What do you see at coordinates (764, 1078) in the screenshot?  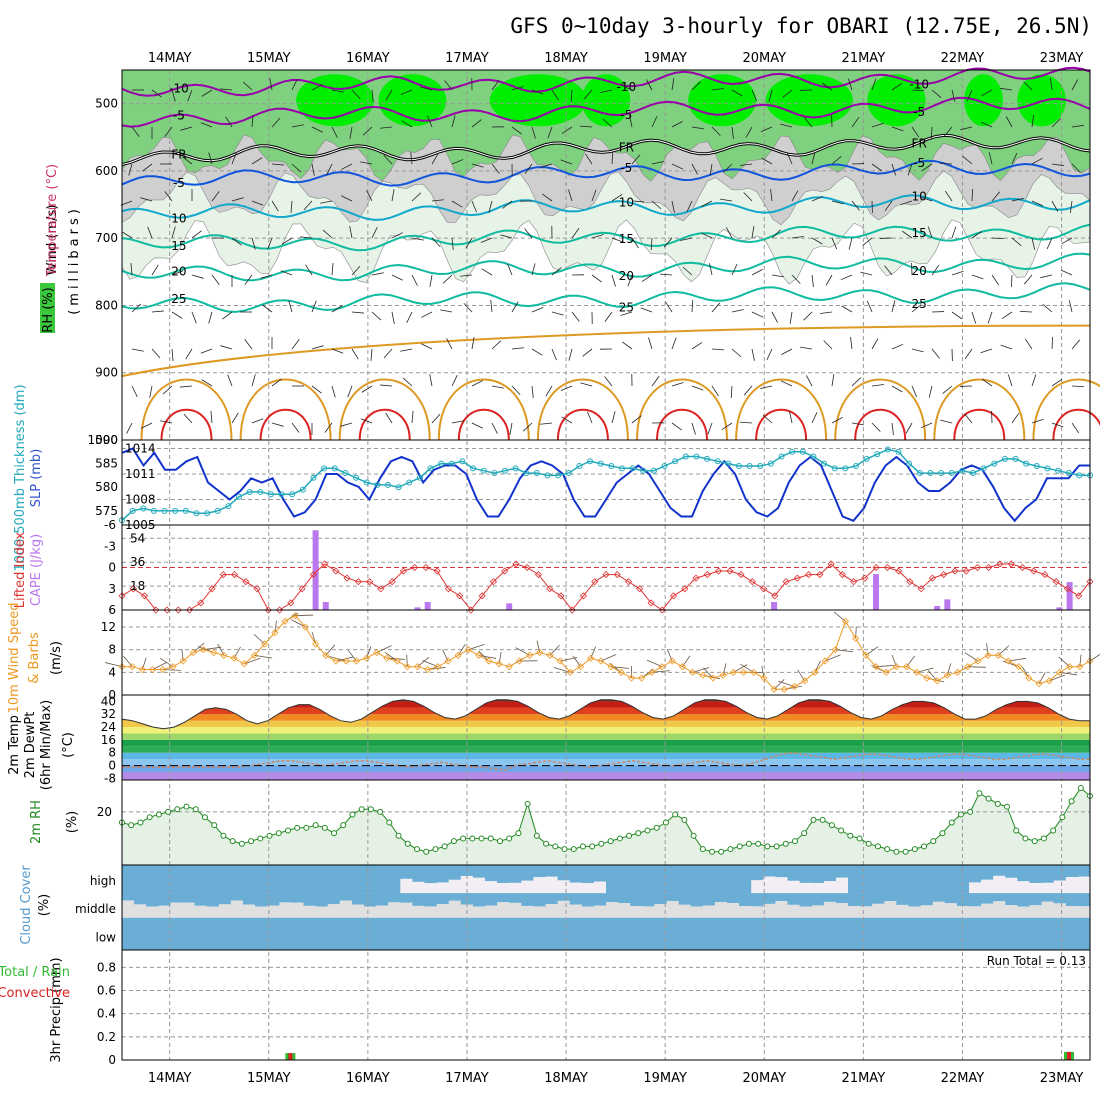 I see `date-label-bottom: 20MAY` at bounding box center [764, 1078].